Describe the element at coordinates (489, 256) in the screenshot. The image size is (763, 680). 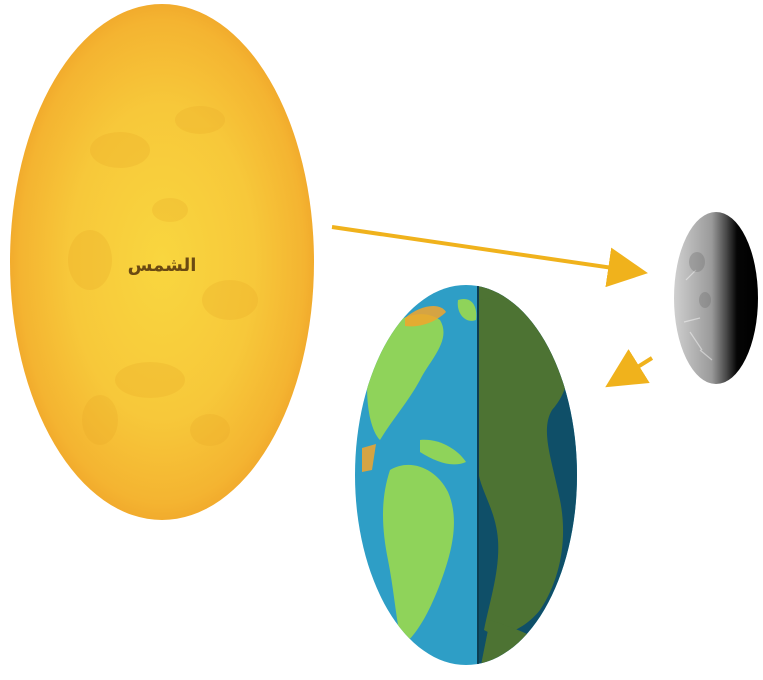
I see `sunlight-arrow` at that location.